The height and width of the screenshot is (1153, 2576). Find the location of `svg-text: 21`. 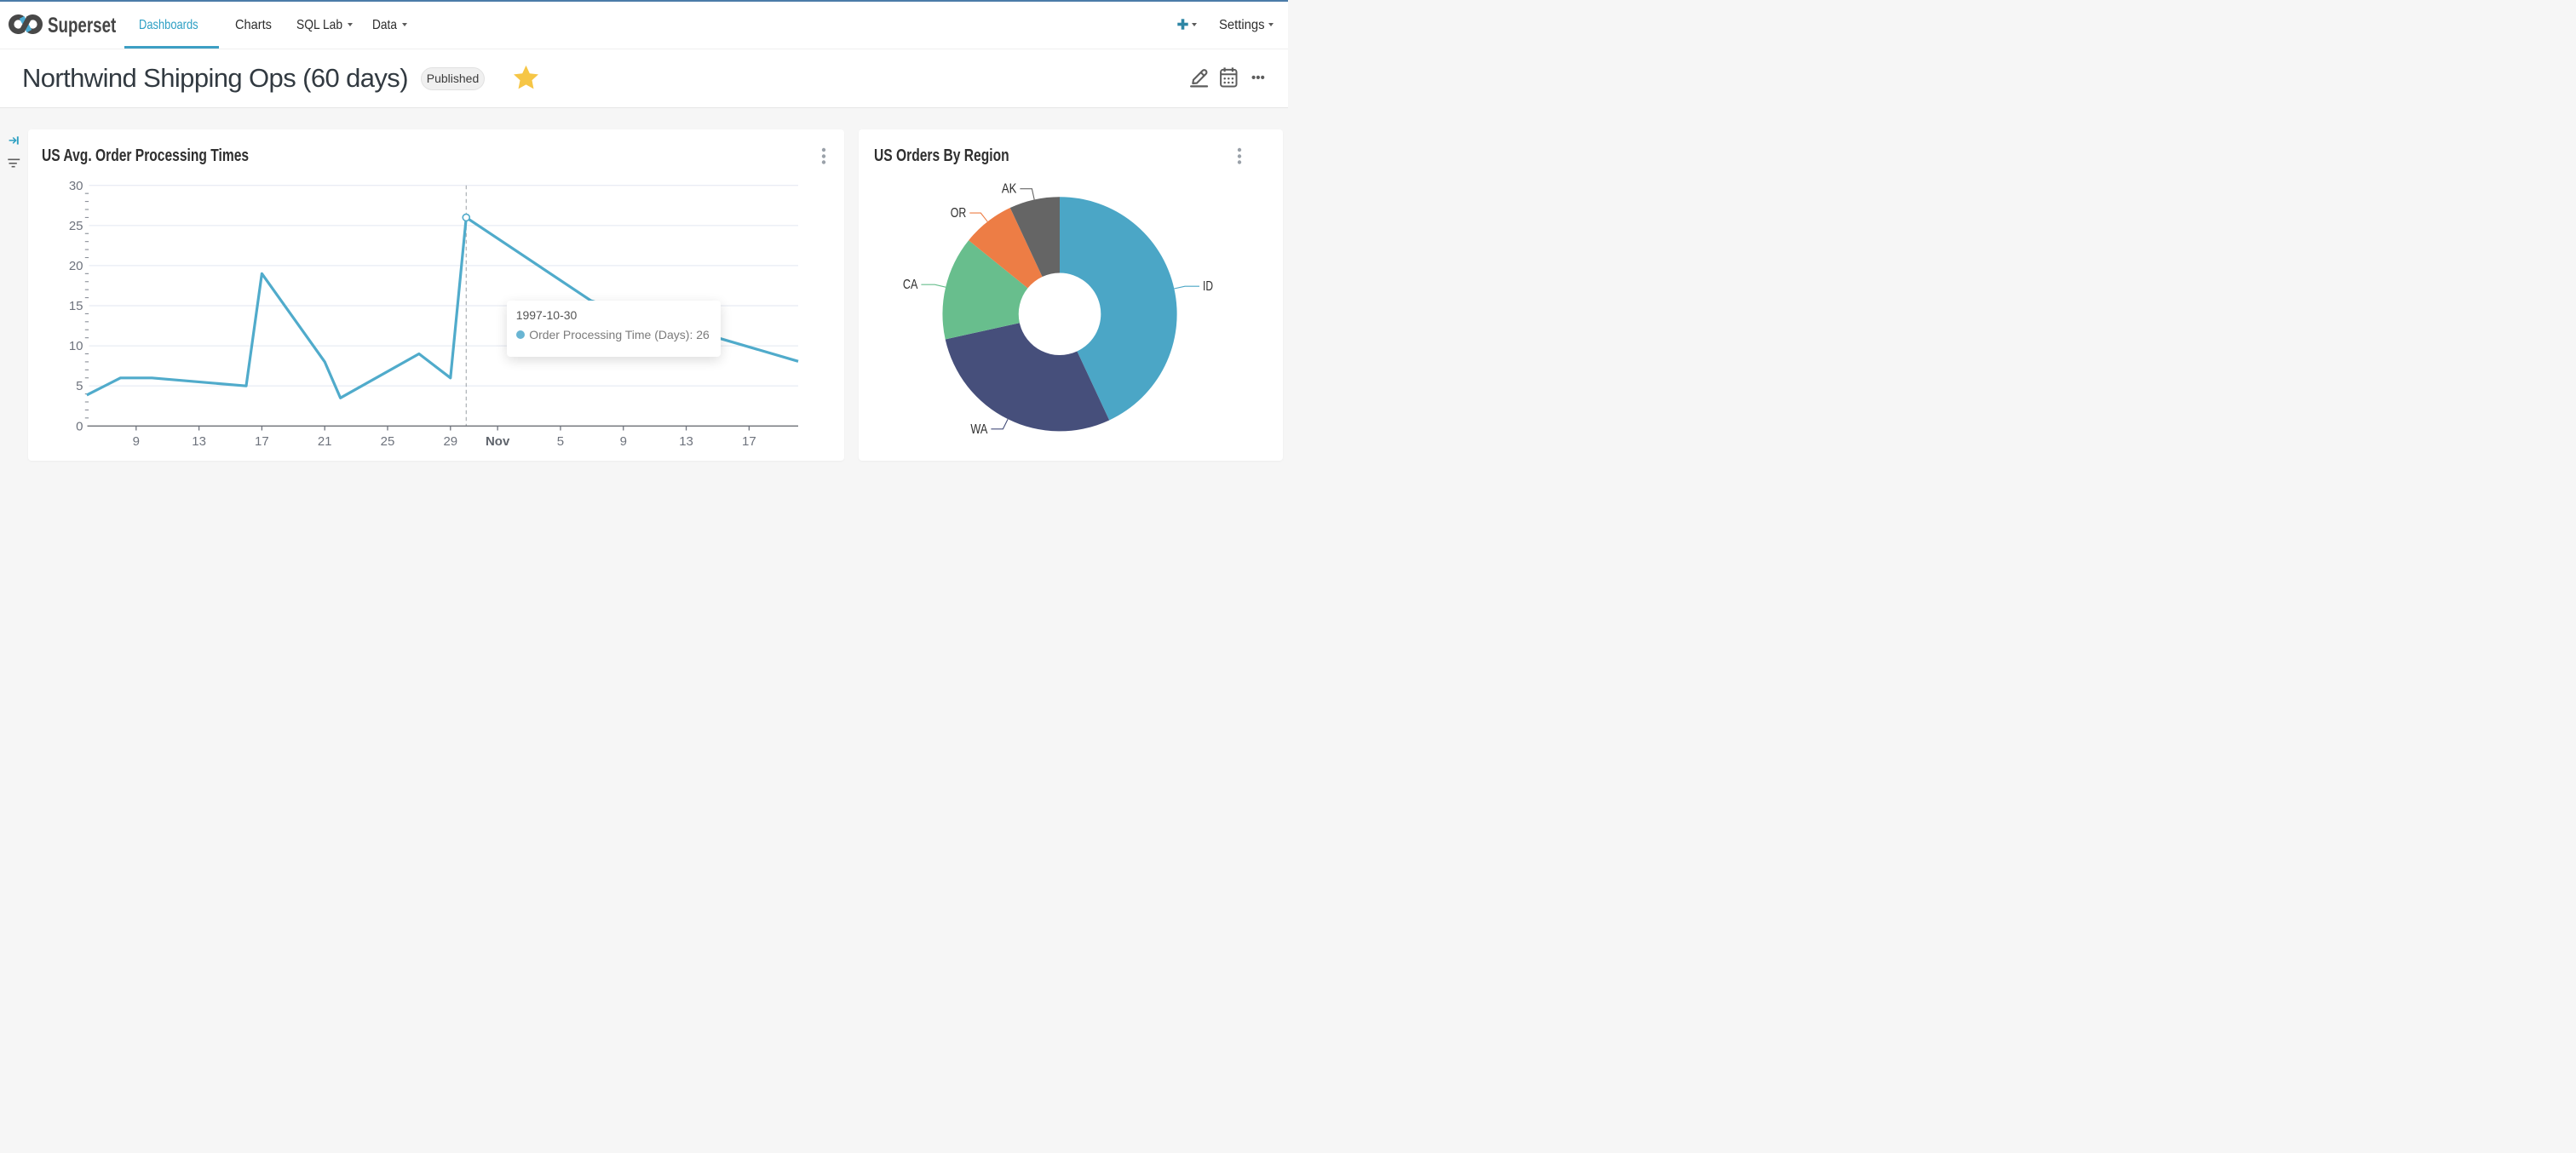

svg-text: 21 is located at coordinates (324, 442).